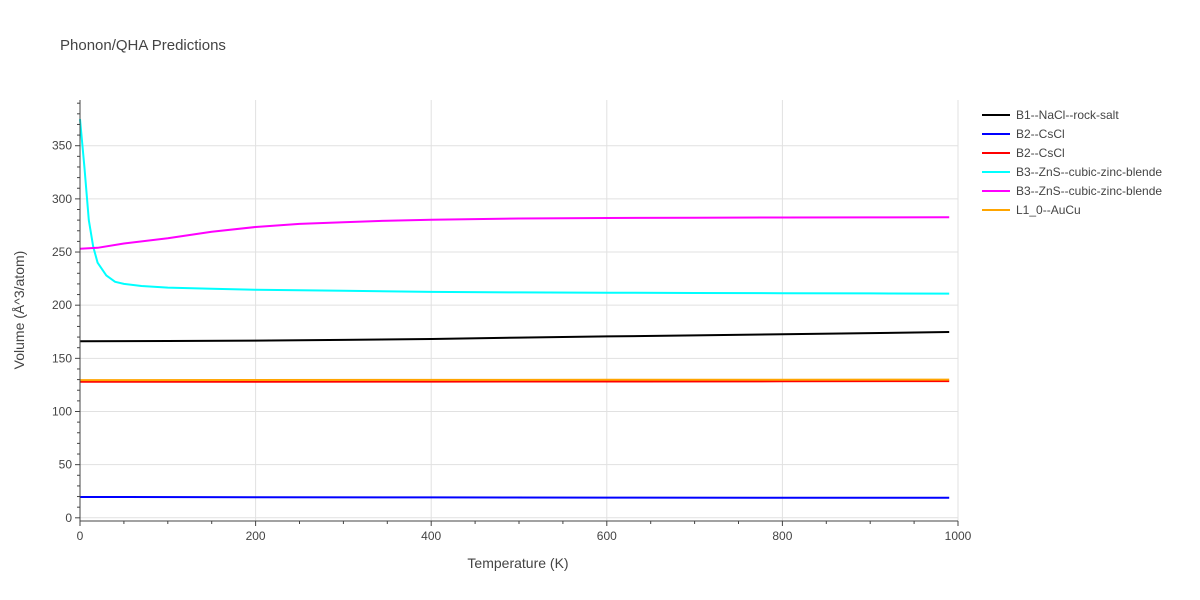  What do you see at coordinates (19, 310) in the screenshot?
I see `y-axis-title: Volume (Å^3/atom)` at bounding box center [19, 310].